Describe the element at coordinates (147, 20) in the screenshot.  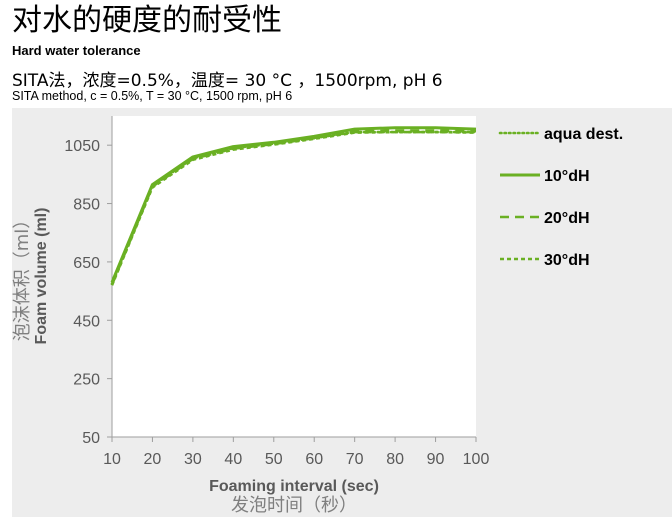
I see `page-title: 对水的硬度的耐受性` at that location.